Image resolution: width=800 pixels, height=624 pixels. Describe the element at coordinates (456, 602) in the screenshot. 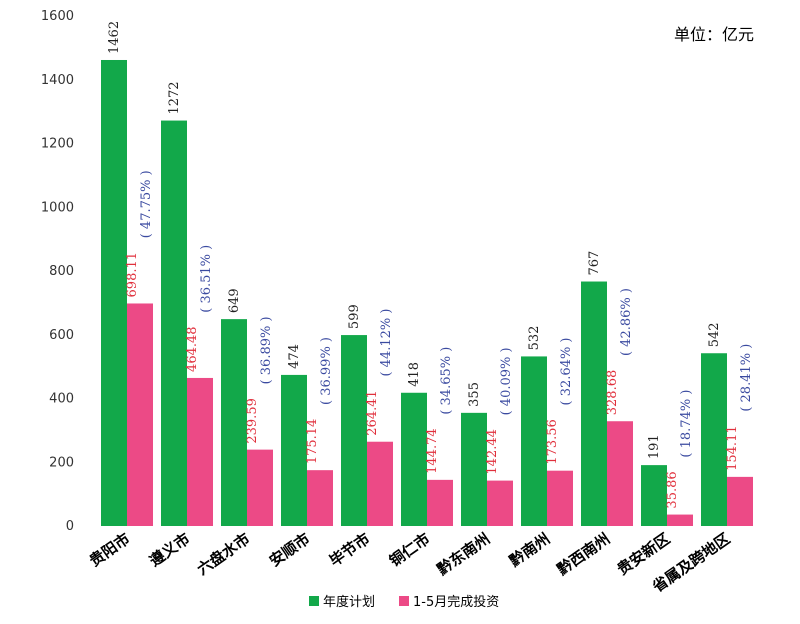

I see `legend-label-completed: 1-5月完成投资` at that location.